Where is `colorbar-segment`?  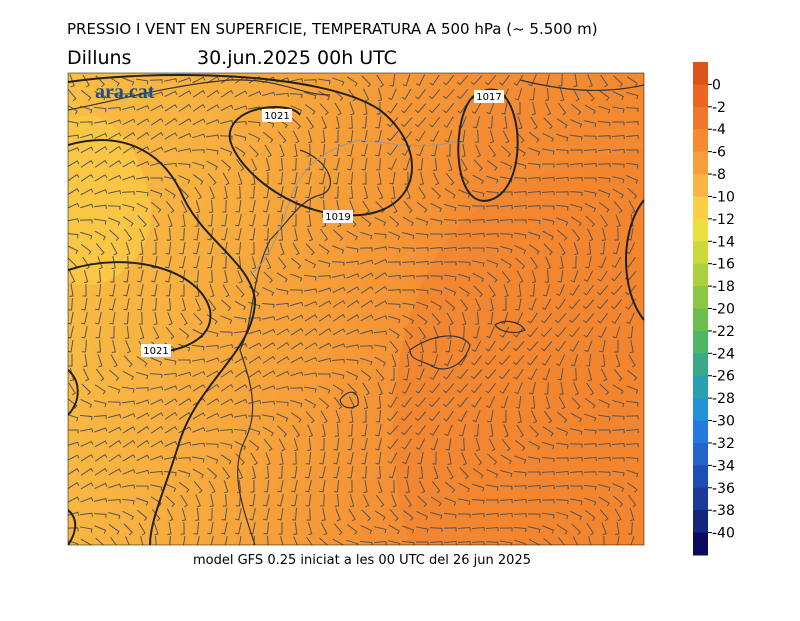 colorbar-segment is located at coordinates (700, 163).